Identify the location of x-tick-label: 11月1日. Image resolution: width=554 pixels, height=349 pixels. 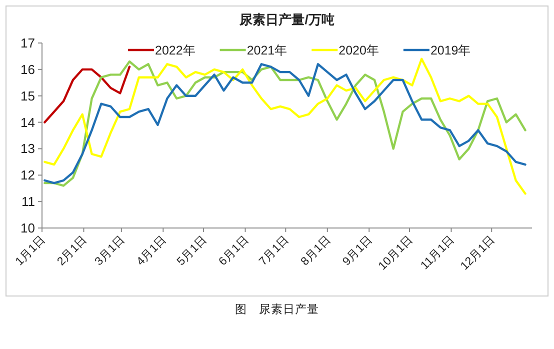
(438, 252).